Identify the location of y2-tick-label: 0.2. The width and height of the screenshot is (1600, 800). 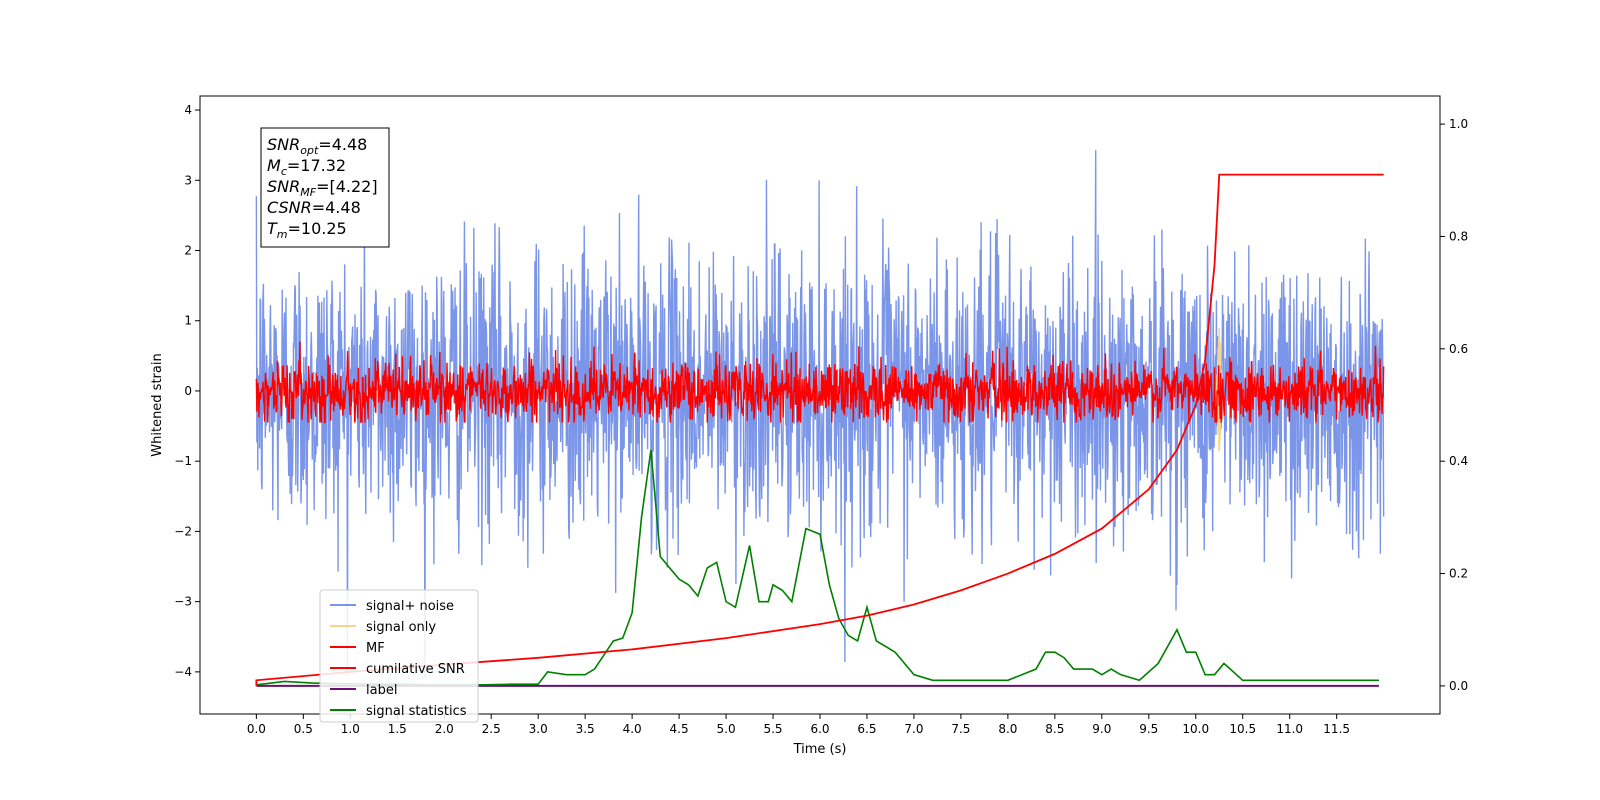
(1458, 574).